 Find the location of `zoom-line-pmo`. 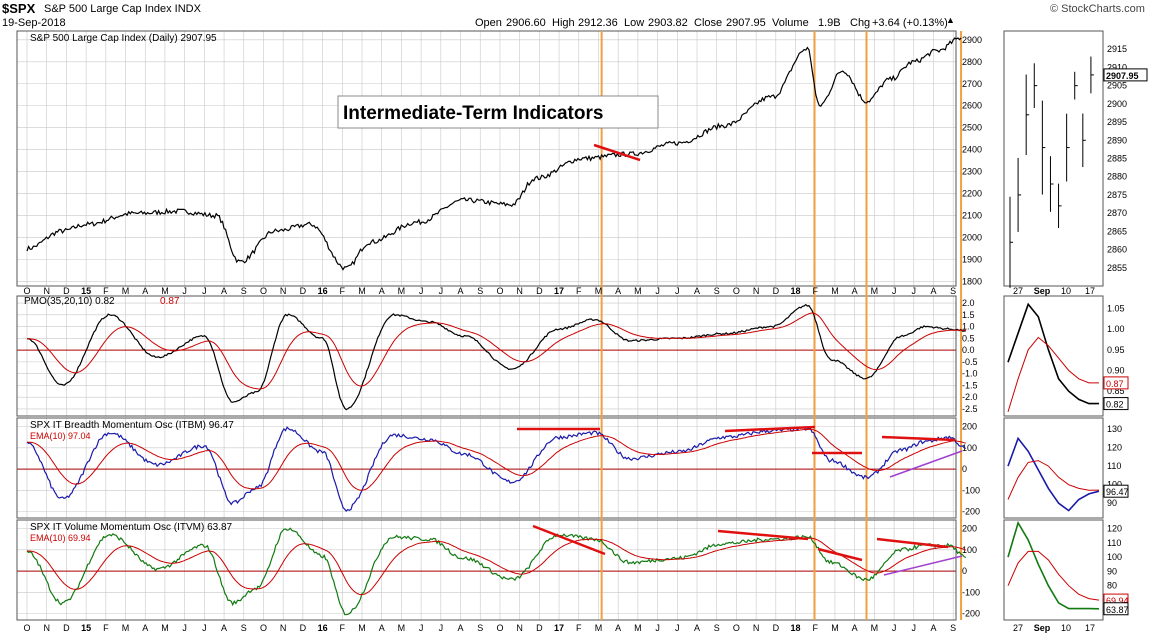

zoom-line-pmo is located at coordinates (1053, 353).